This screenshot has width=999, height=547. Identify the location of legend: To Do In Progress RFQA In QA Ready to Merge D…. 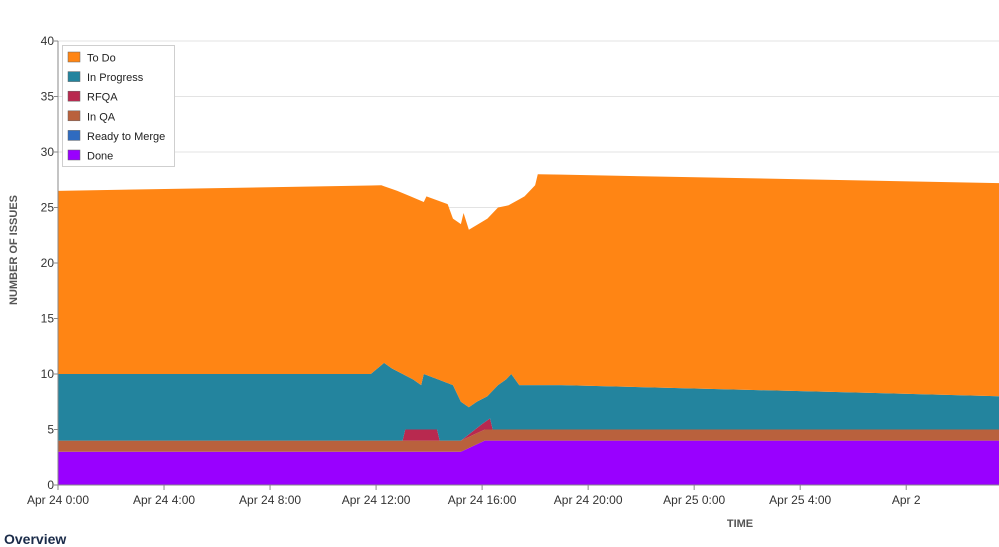
(118, 106).